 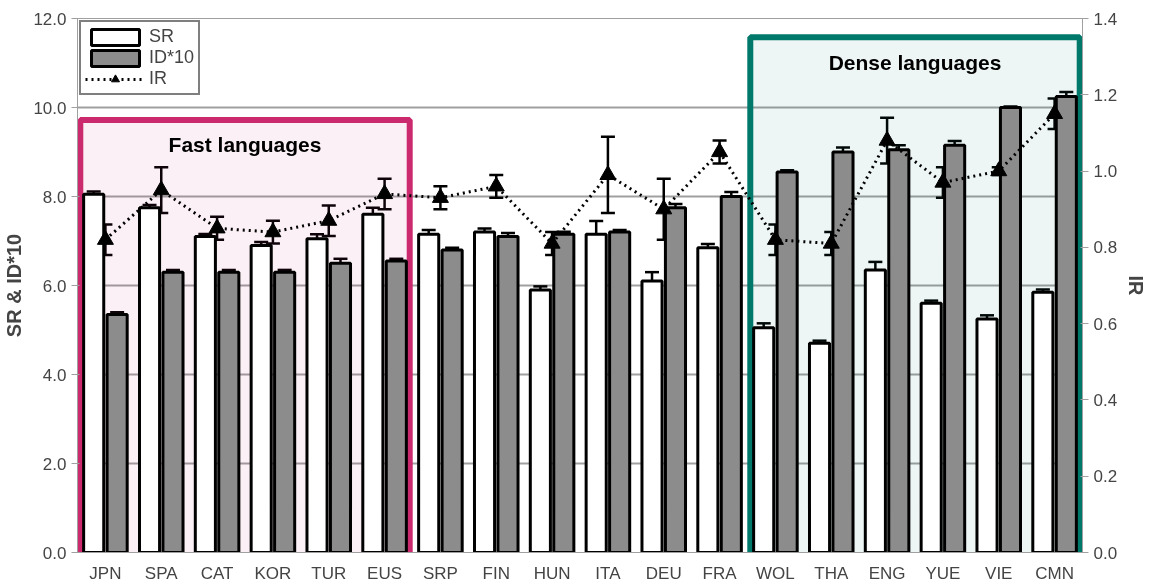 I want to click on x-tick-label: ITA, so click(x=608, y=573).